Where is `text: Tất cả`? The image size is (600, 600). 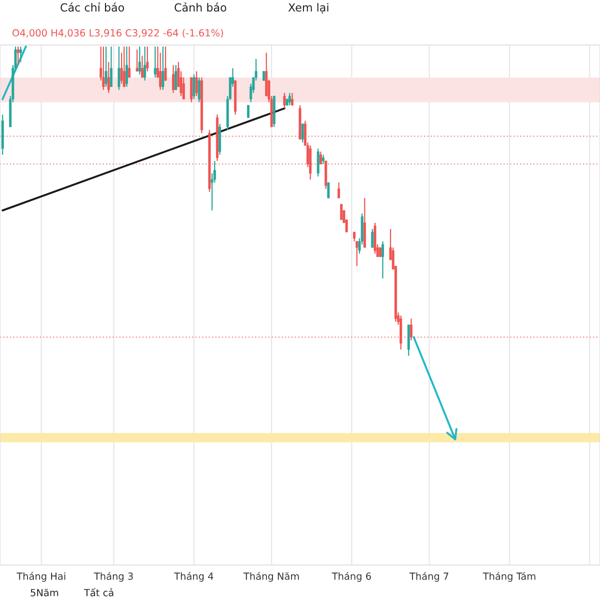 text: Tất cả is located at coordinates (99, 592).